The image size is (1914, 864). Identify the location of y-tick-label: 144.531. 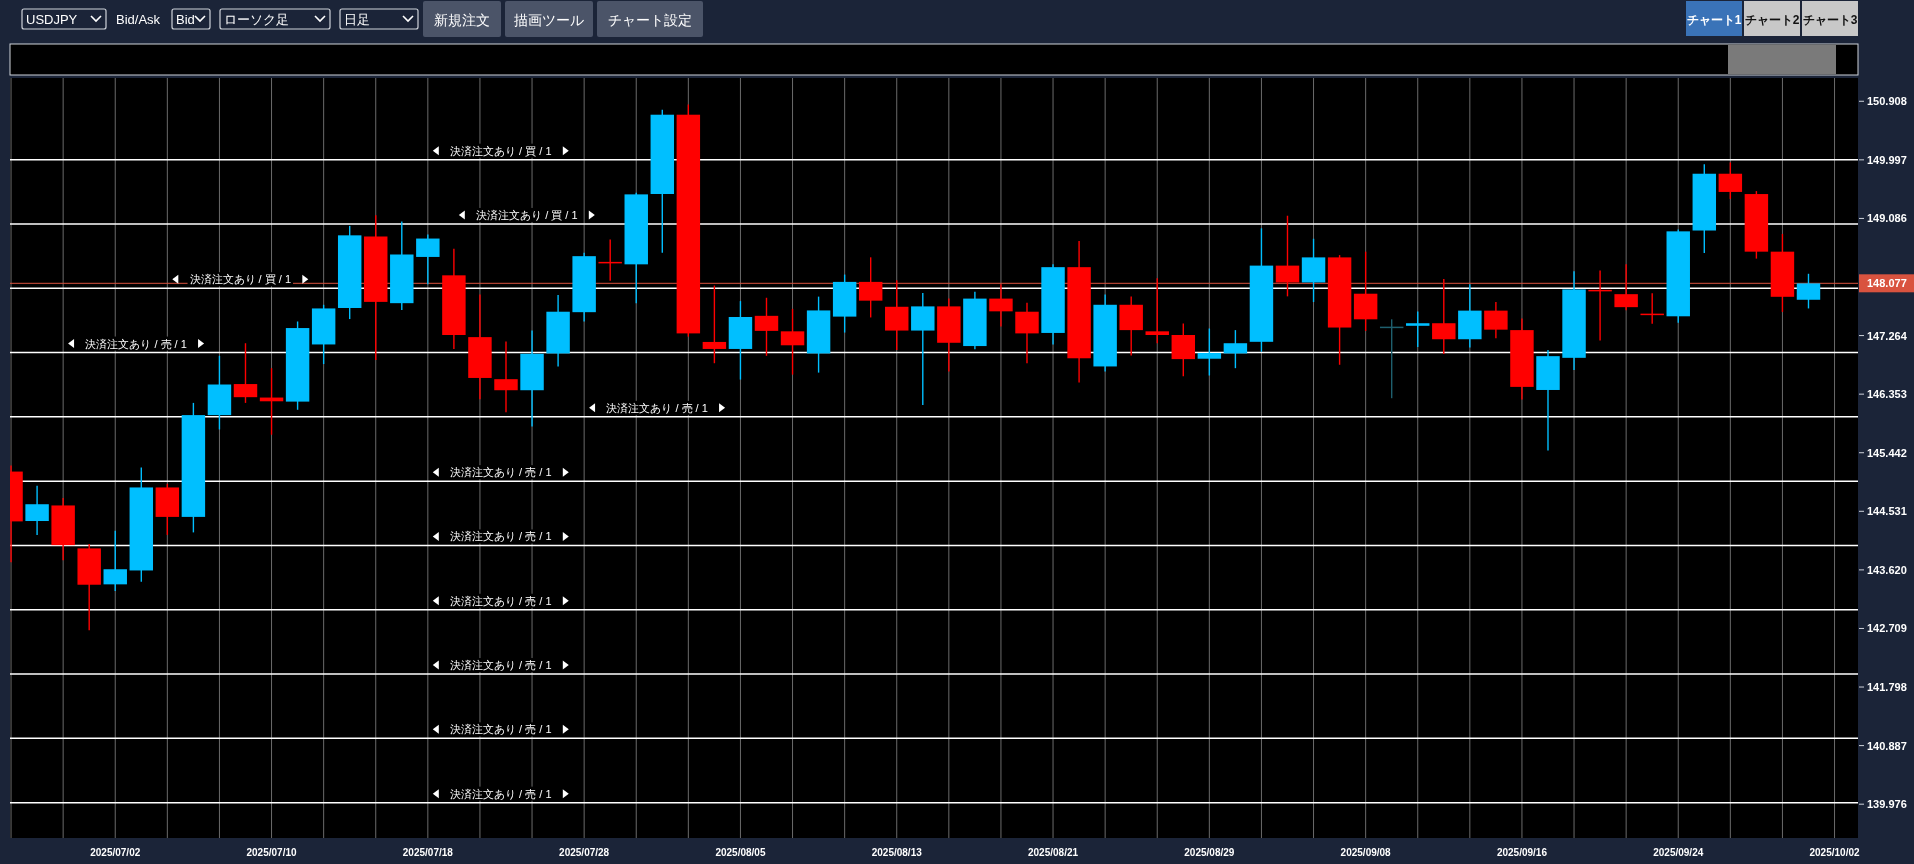
(1887, 511).